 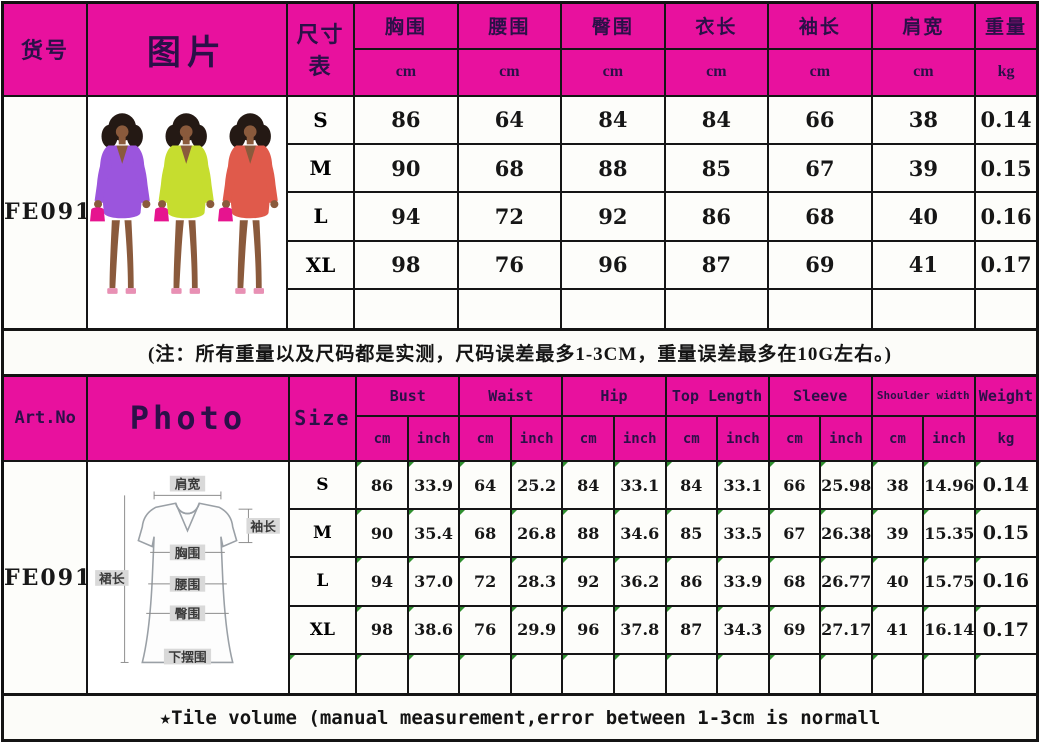 I want to click on value-cell: 72, so click(x=509, y=216).